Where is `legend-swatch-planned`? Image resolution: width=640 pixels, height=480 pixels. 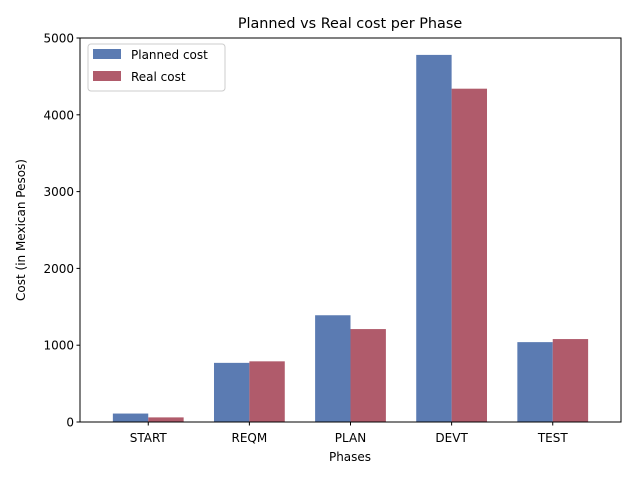 legend-swatch-planned is located at coordinates (107, 54).